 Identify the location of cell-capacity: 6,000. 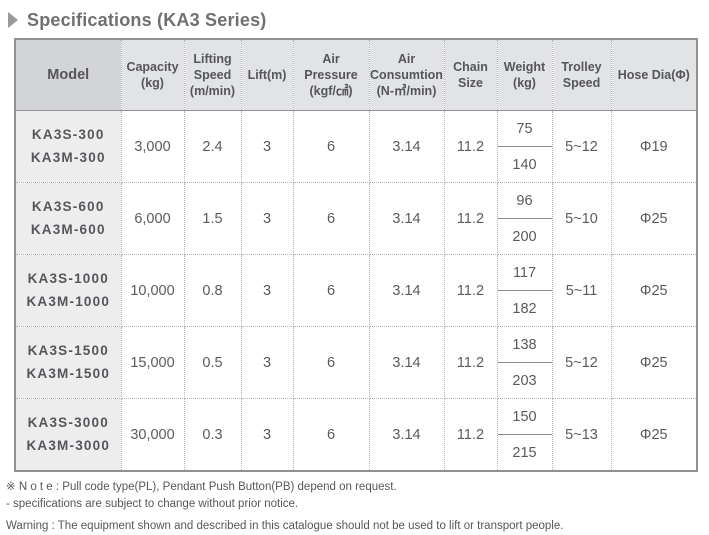
(152, 218).